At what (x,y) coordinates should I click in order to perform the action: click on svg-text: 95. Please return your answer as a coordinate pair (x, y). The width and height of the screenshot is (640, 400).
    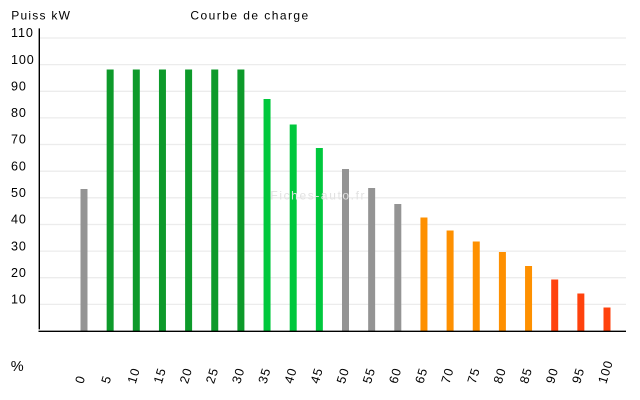
    Looking at the image, I should click on (578, 375).